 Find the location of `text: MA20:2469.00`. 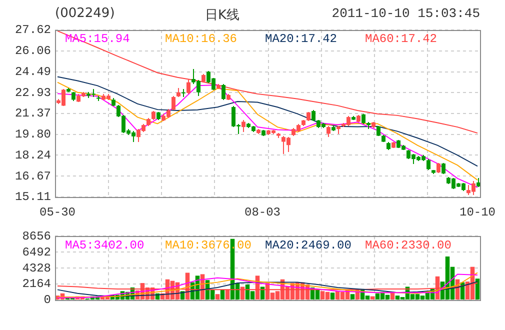

text: MA20:2469.00 is located at coordinates (308, 245).